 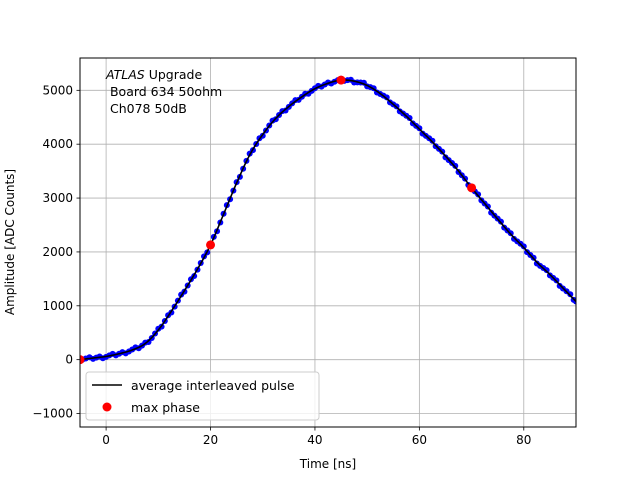 I want to click on x-tick-label: 60, so click(x=419, y=440).